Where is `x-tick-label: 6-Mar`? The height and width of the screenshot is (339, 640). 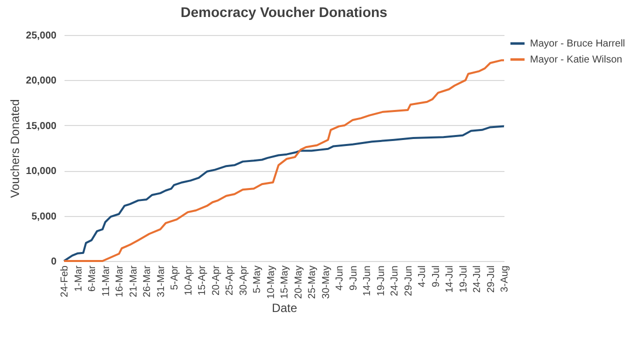 x-tick-label: 6-Mar is located at coordinates (92, 278).